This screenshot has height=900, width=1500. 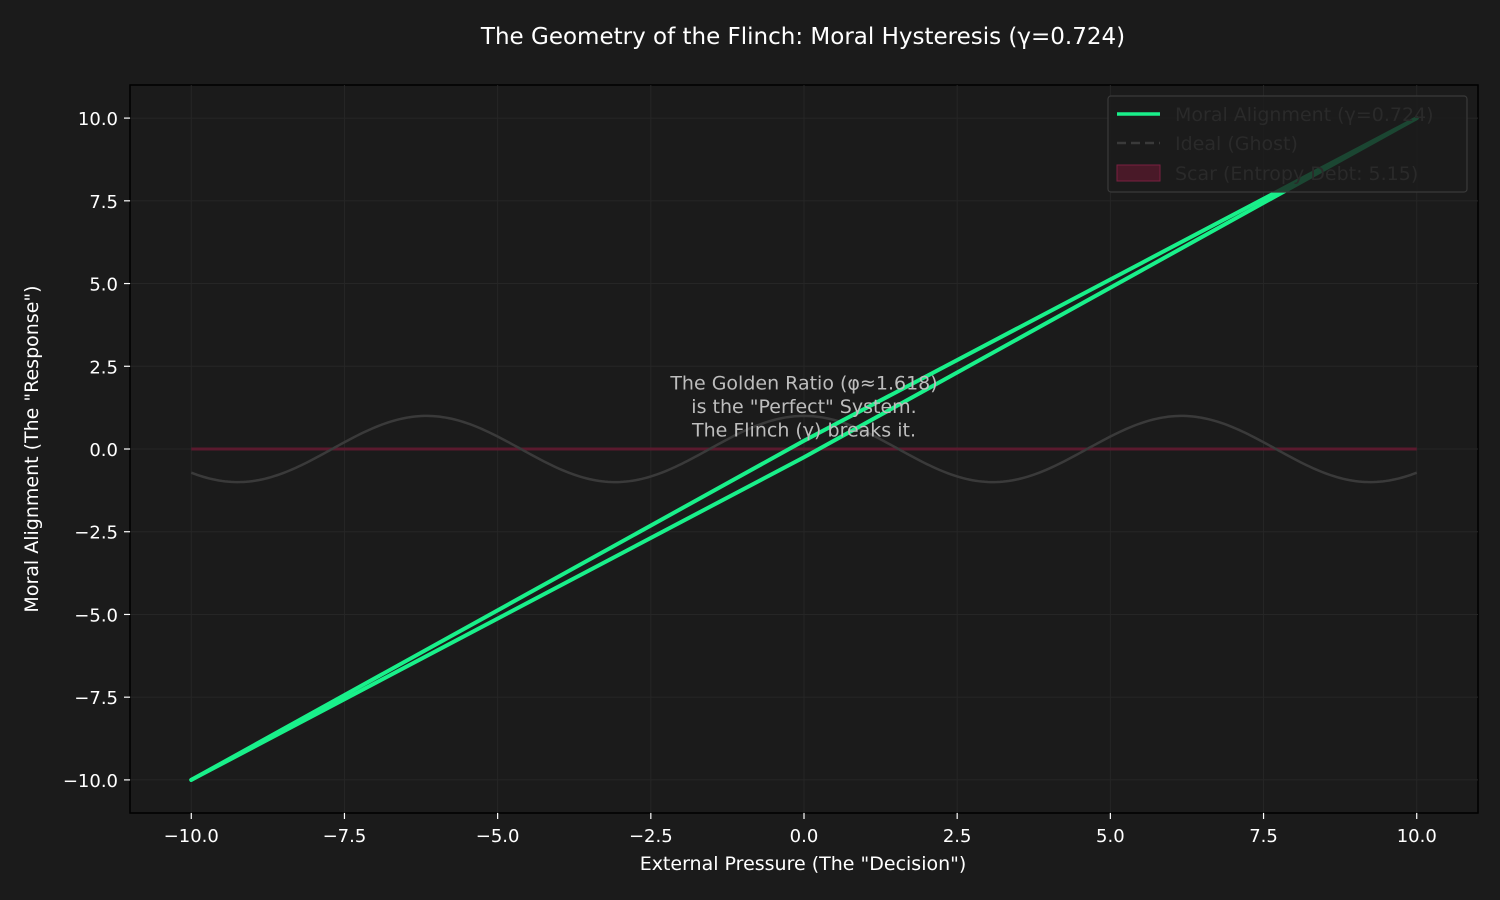 I want to click on annotation-line-2: The Flinch (γ) breaks it., so click(x=803, y=430).